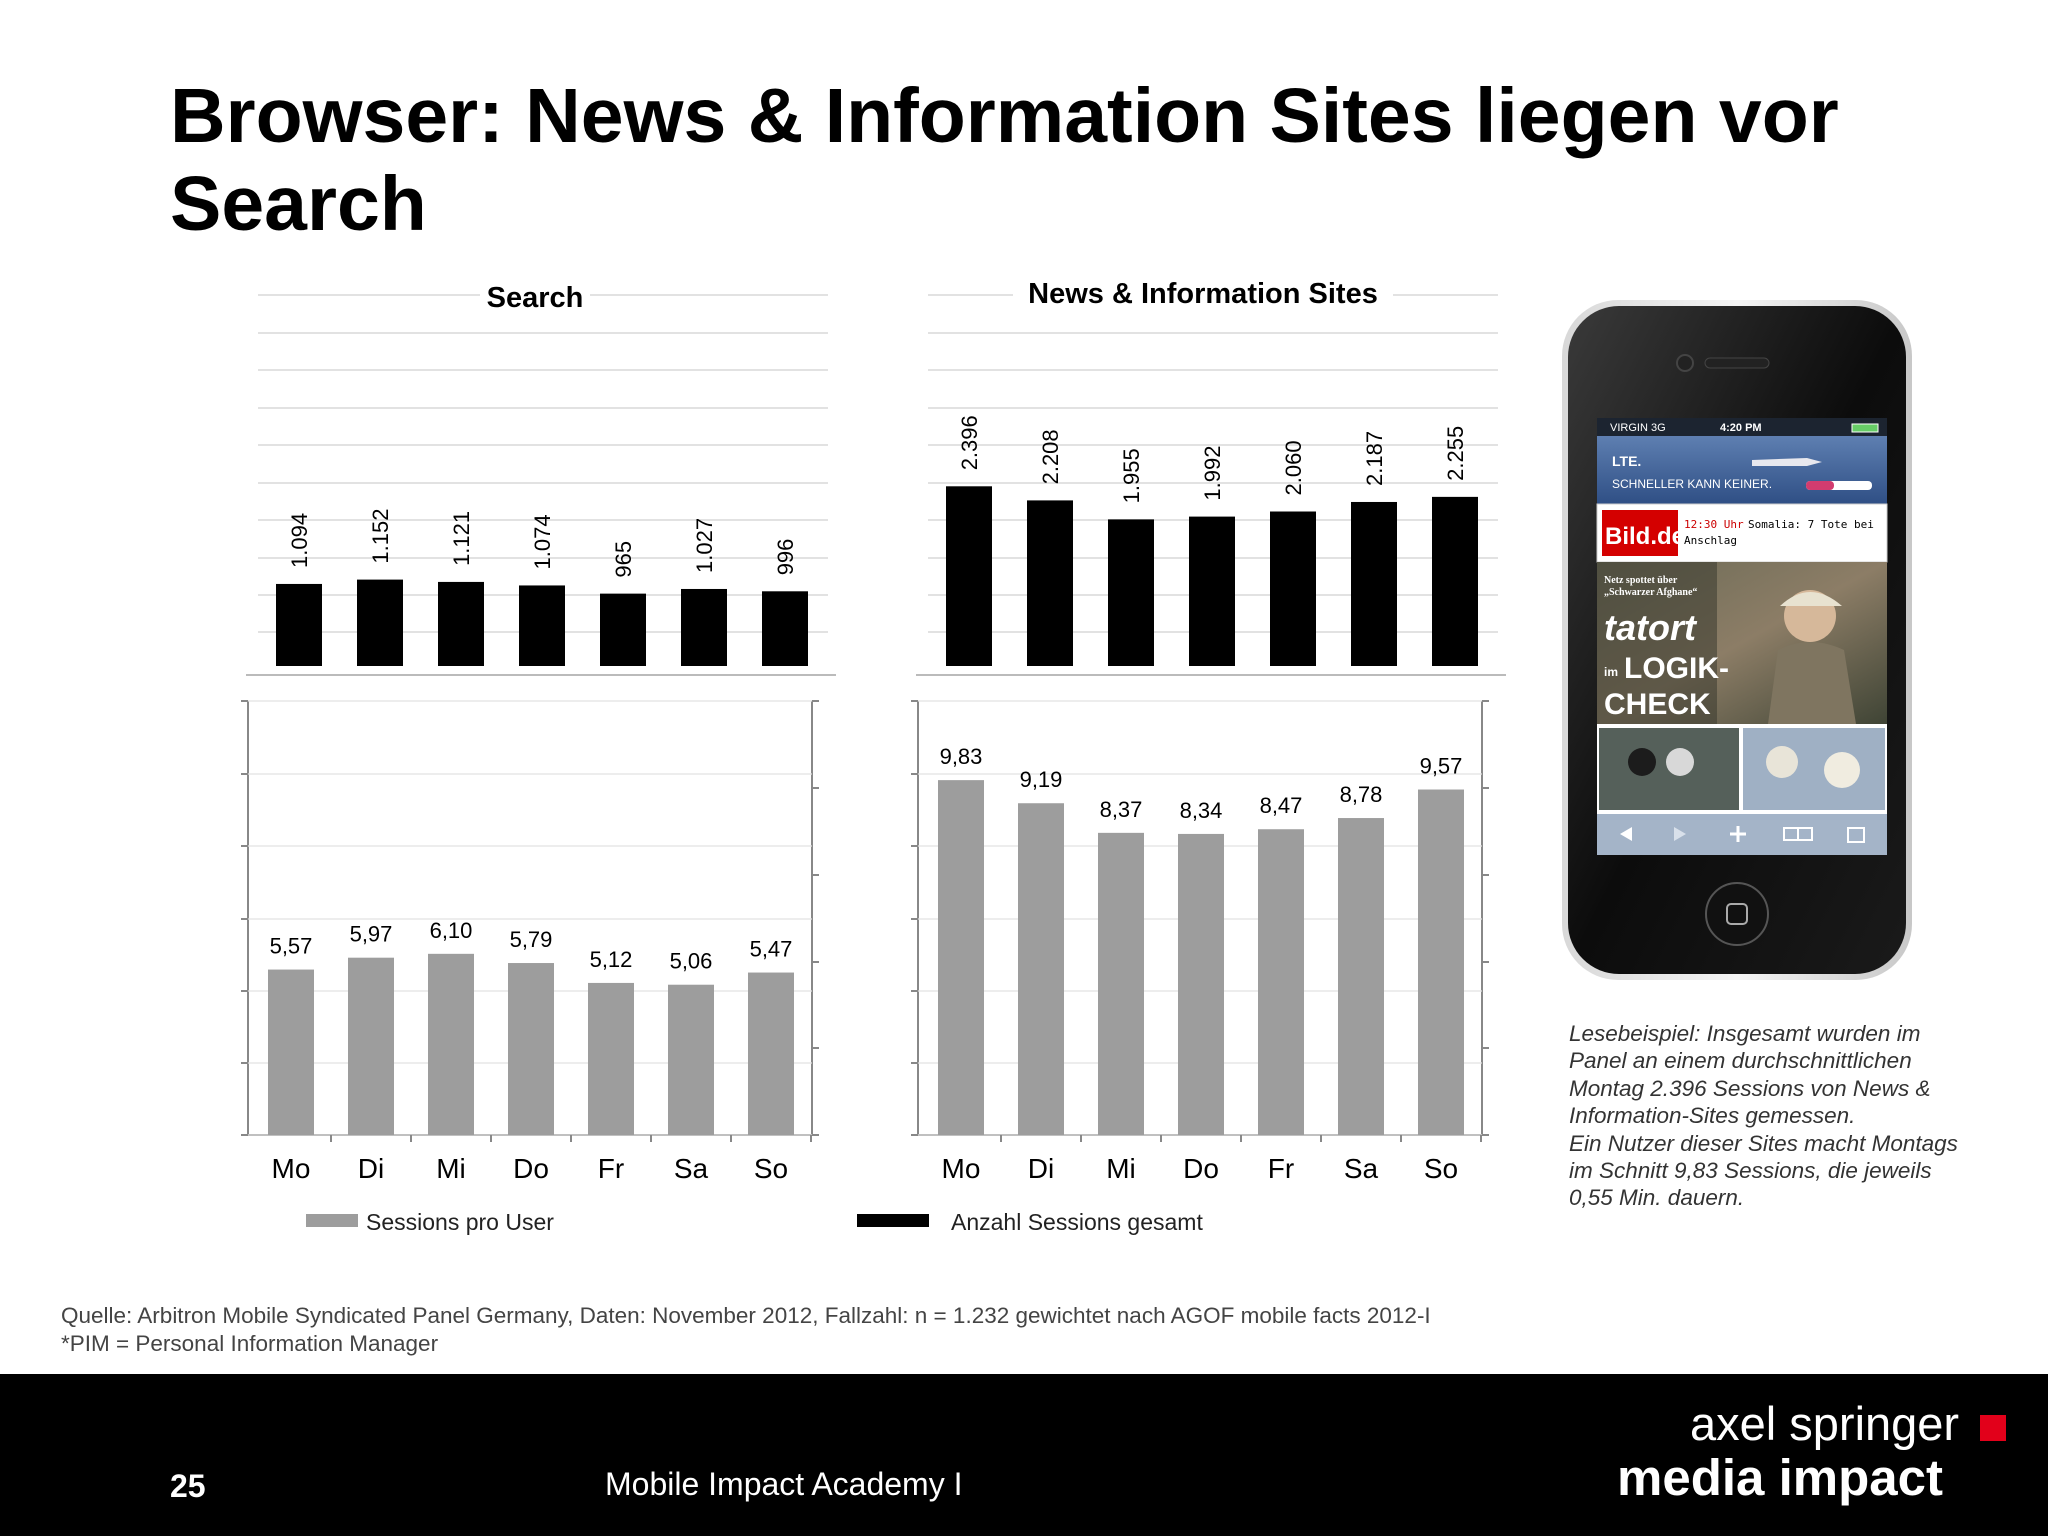 The image size is (2048, 1536). What do you see at coordinates (1201, 810) in the screenshot?
I see `data-label-sessions-per-user: 8,34` at bounding box center [1201, 810].